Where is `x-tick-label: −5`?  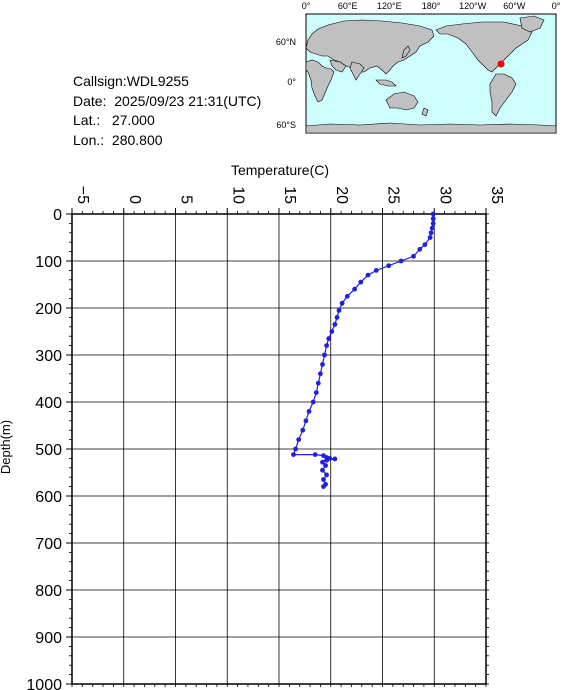 x-tick-label: −5 is located at coordinates (82, 195).